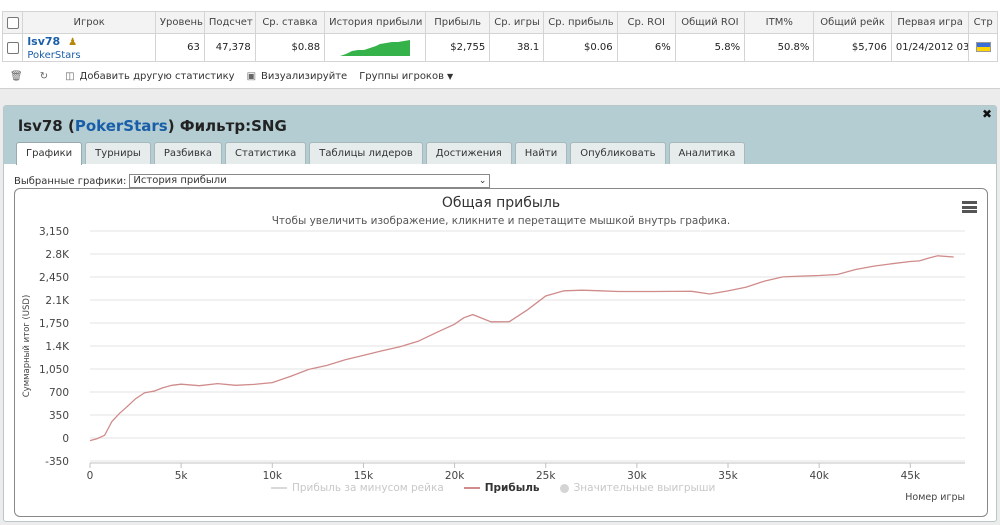  Describe the element at coordinates (27, 346) in the screenshot. I see `y-axis-label: Суммарный итог (USD)` at that location.